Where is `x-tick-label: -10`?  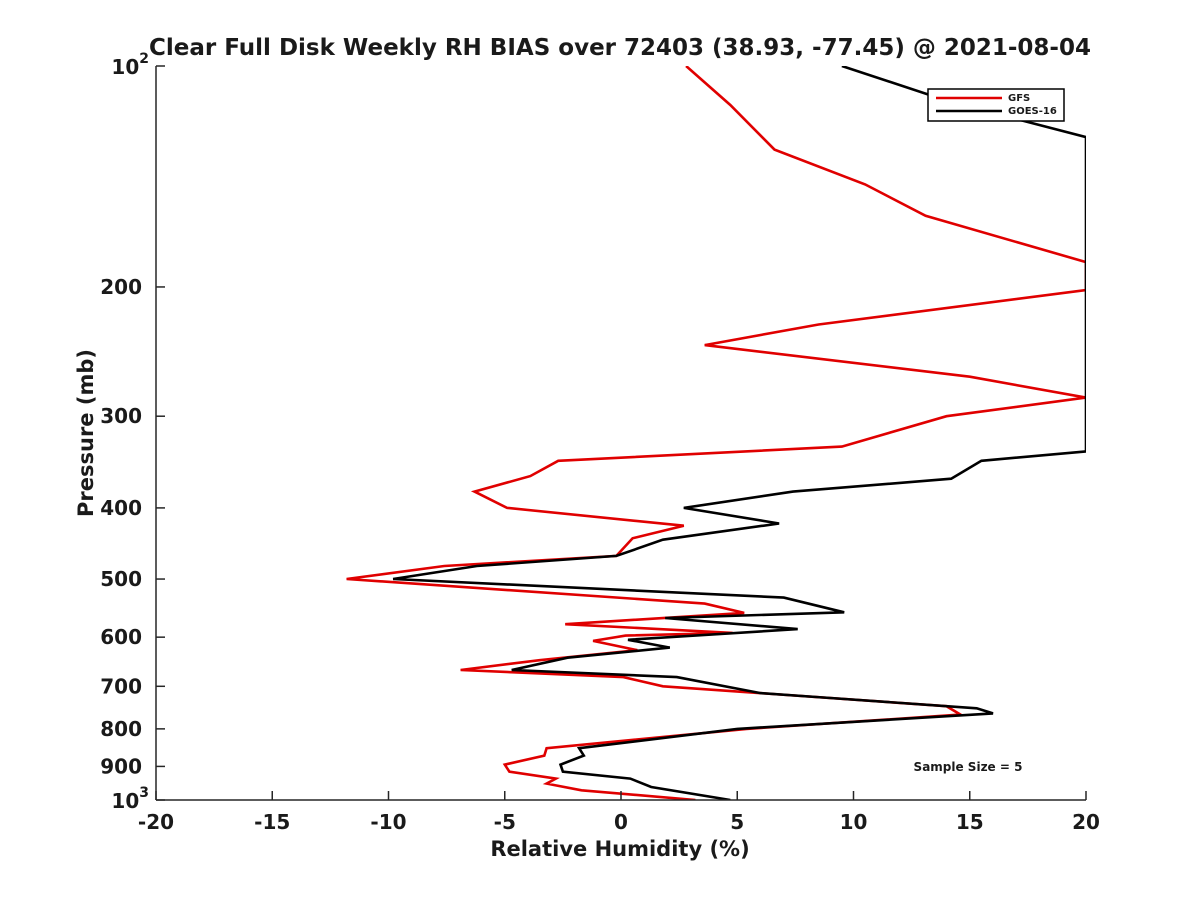 x-tick-label: -10 is located at coordinates (388, 822).